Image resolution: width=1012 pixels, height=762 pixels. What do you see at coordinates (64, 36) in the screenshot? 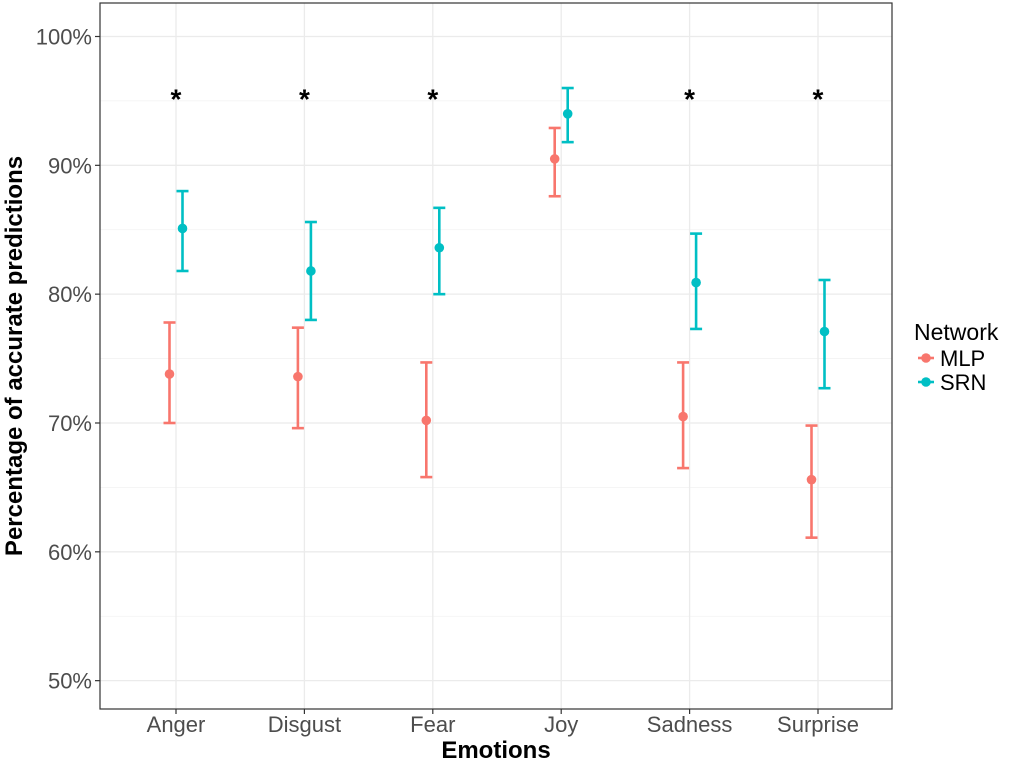
I see `y-tick-label: 100%` at bounding box center [64, 36].